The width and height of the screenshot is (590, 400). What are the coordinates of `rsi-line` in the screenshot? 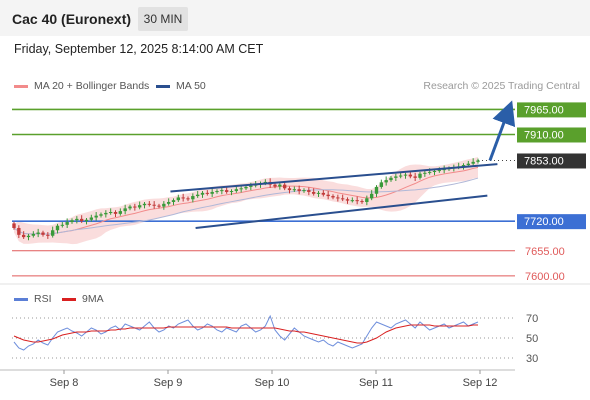 It's located at (246, 332).